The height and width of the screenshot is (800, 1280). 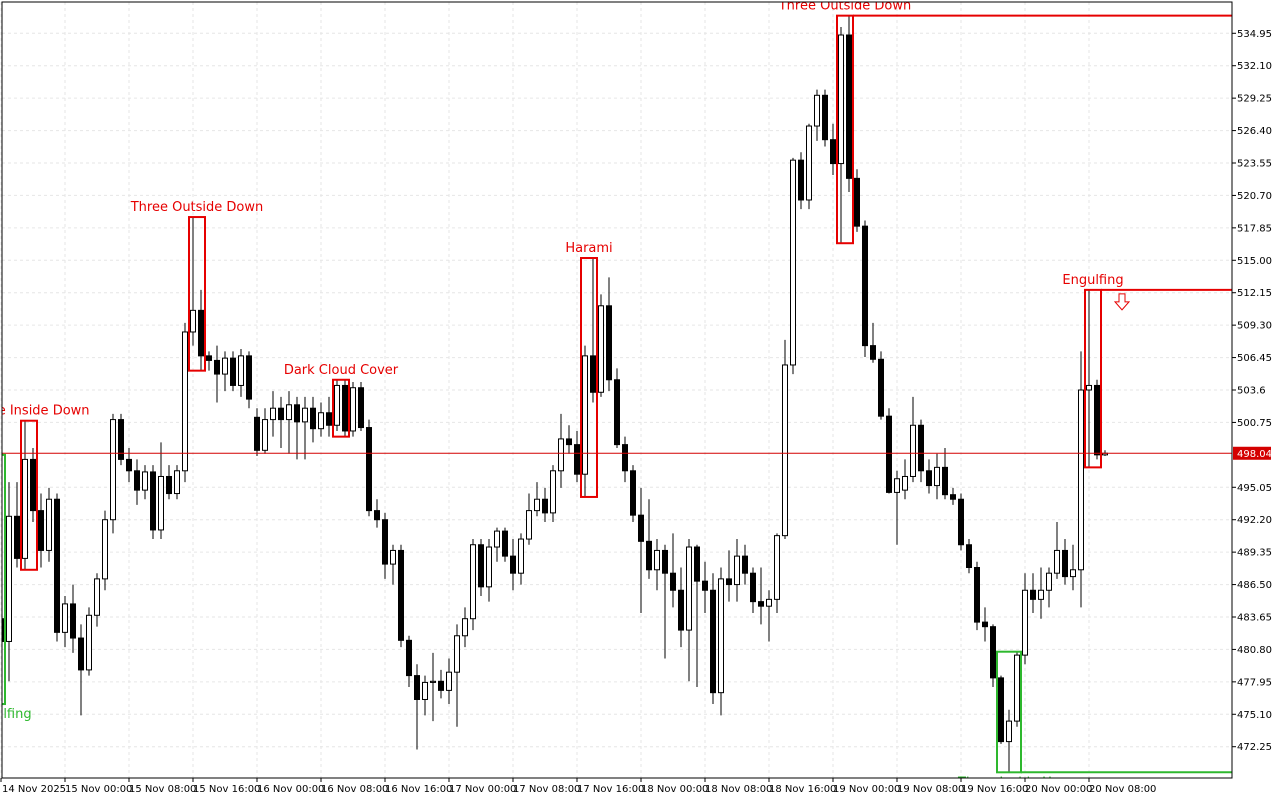 I want to click on pattern-label: Three Inside Down, so click(x=45, y=411).